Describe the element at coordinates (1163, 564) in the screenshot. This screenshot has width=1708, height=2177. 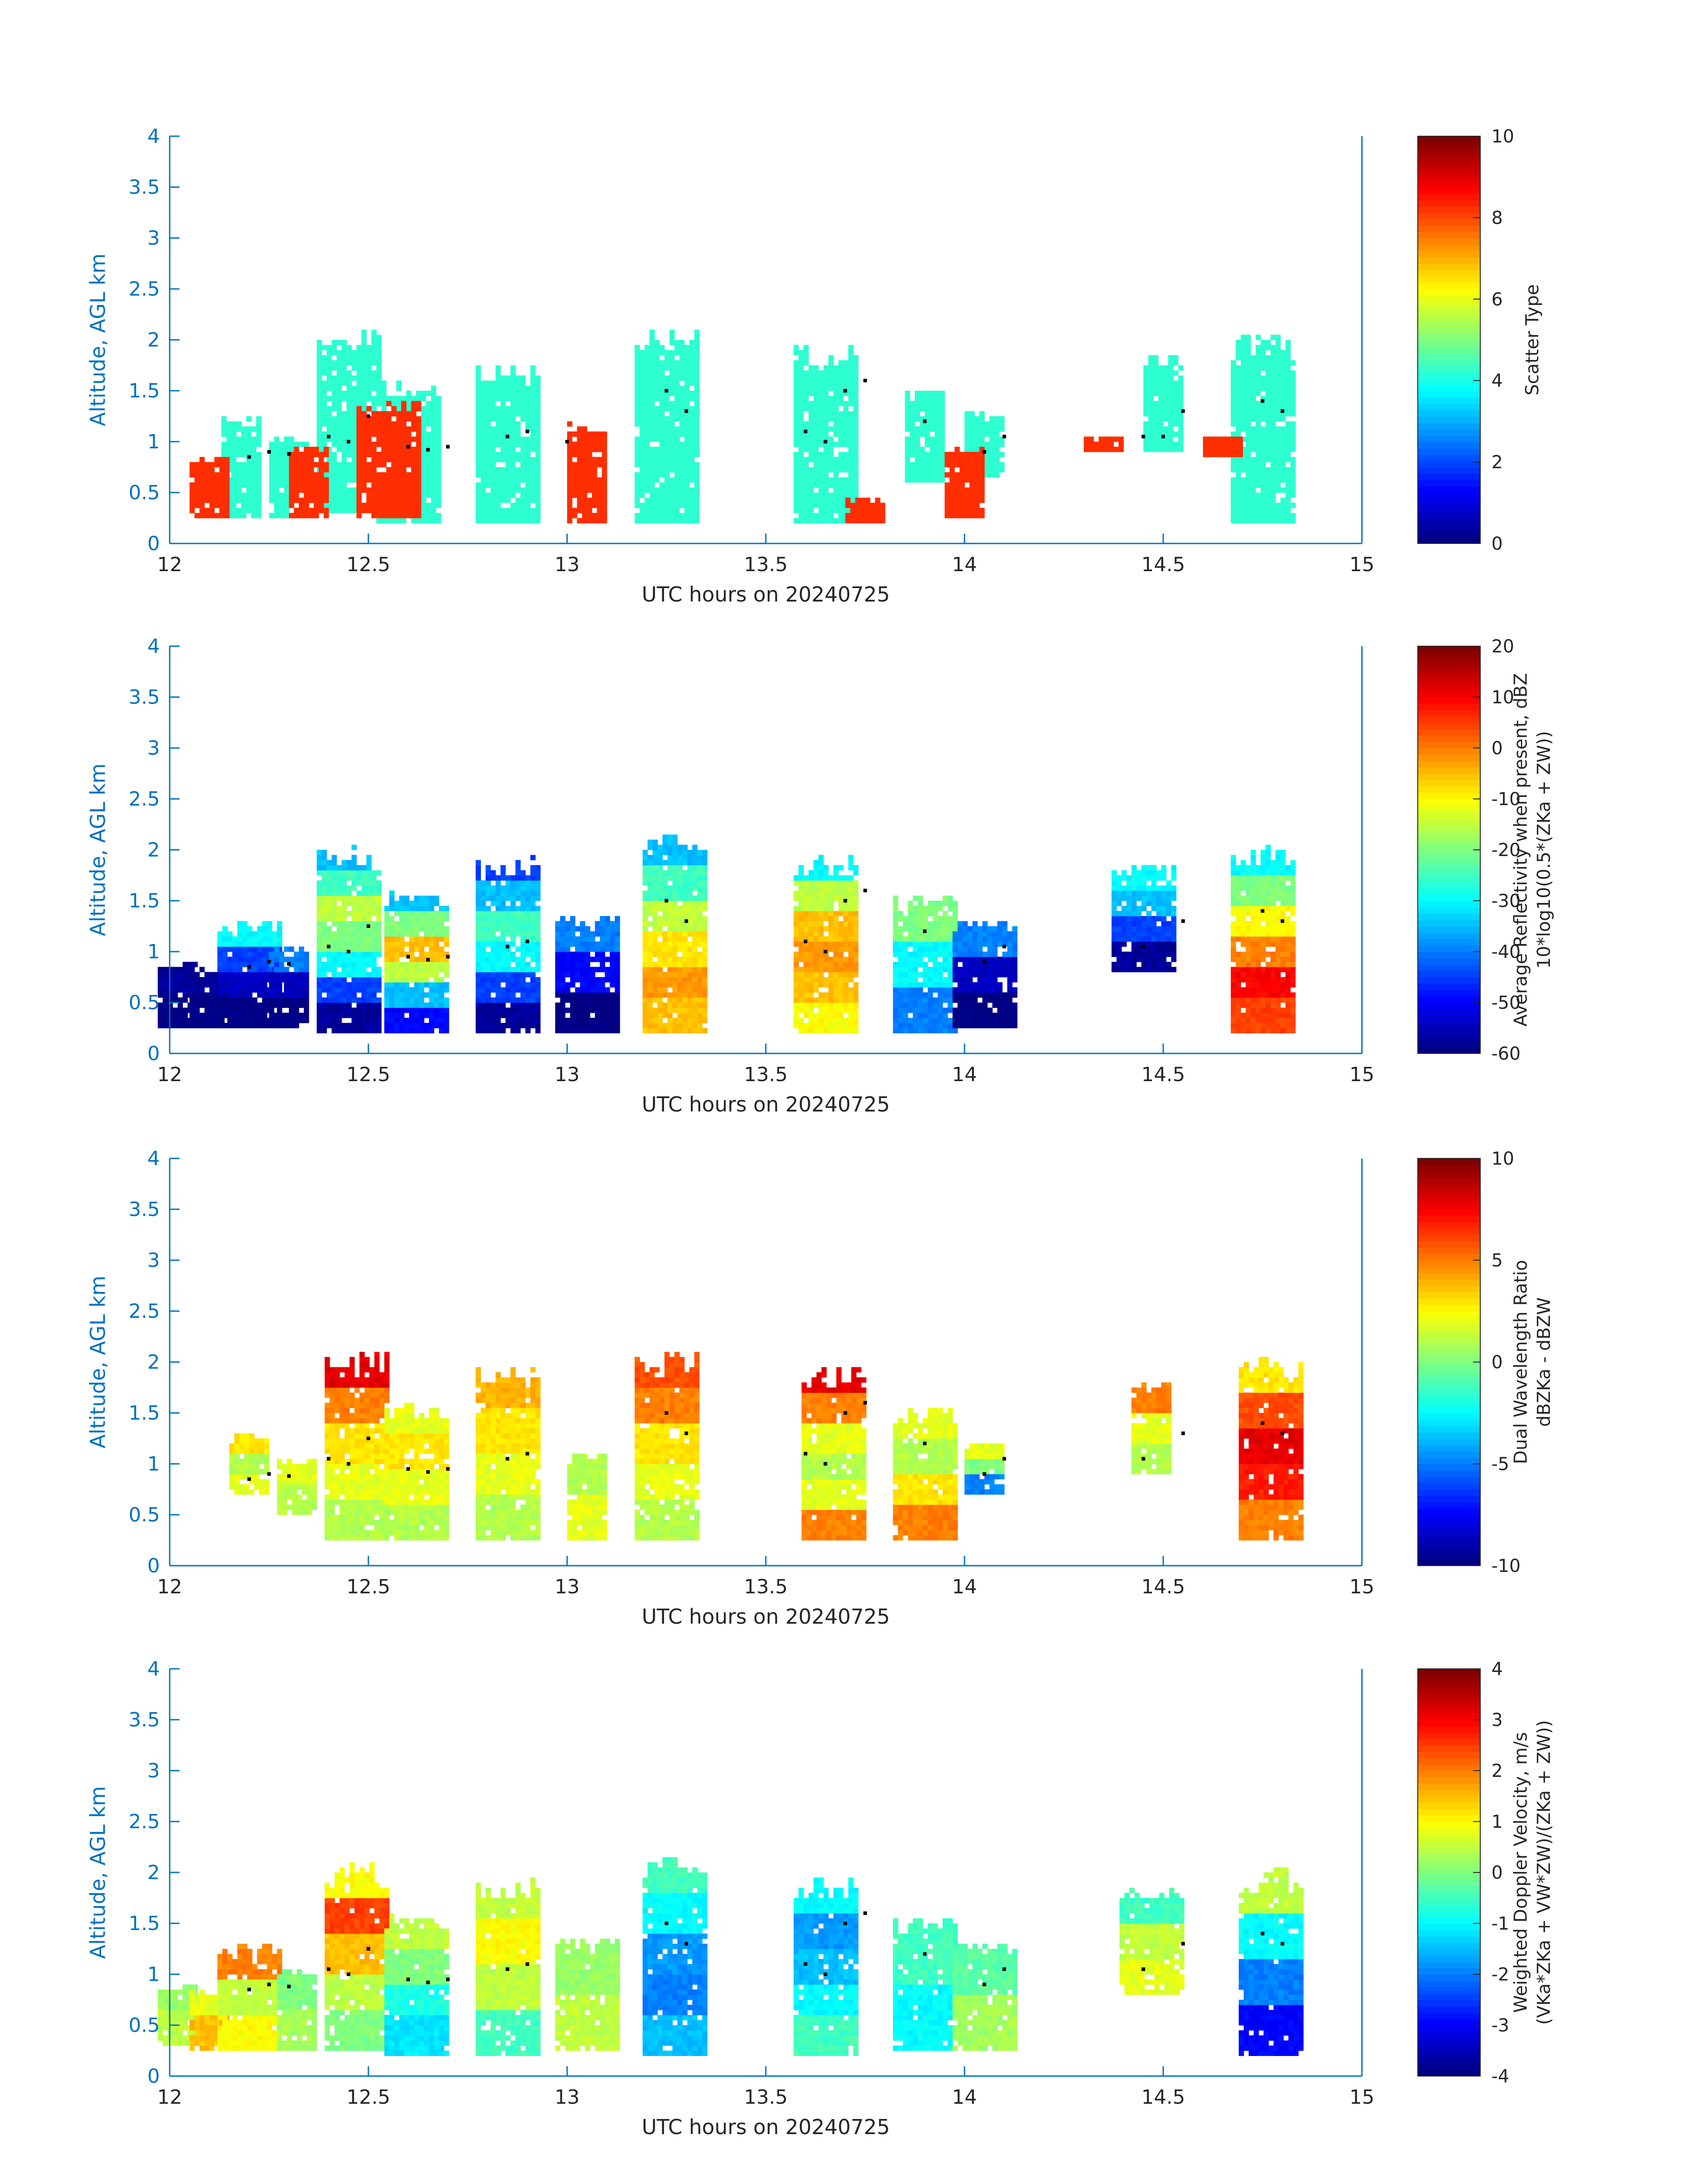
I see `x-tick-label: 14.5` at that location.